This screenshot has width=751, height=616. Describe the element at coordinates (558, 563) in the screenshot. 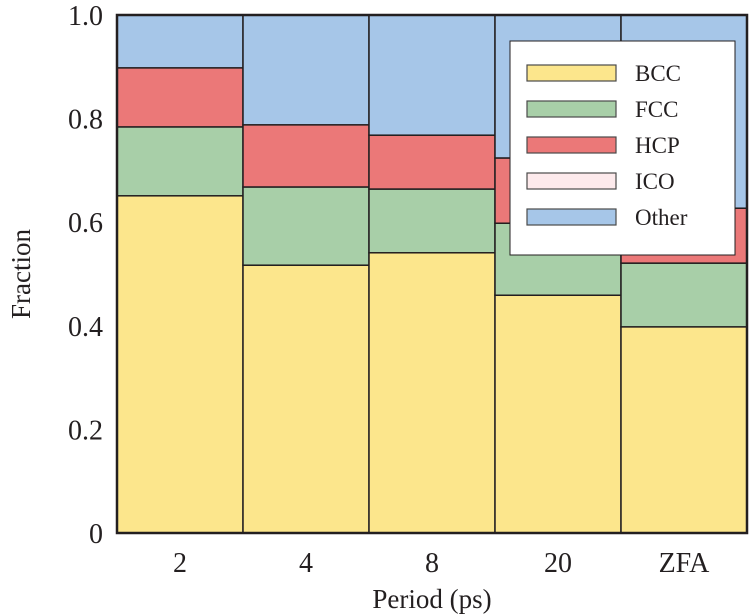

I see `x-tick-label: 20` at that location.